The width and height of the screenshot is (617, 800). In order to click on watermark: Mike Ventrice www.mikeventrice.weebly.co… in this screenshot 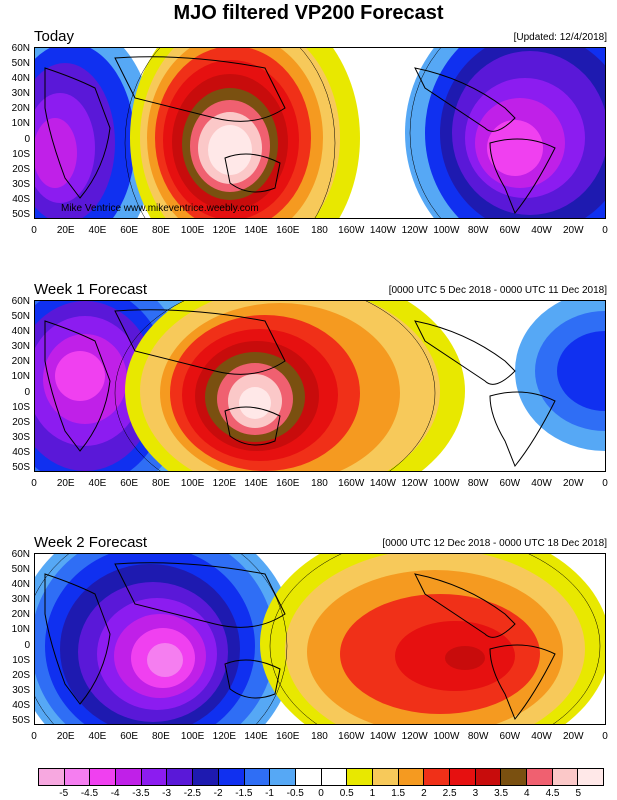, I will do `click(160, 208)`.